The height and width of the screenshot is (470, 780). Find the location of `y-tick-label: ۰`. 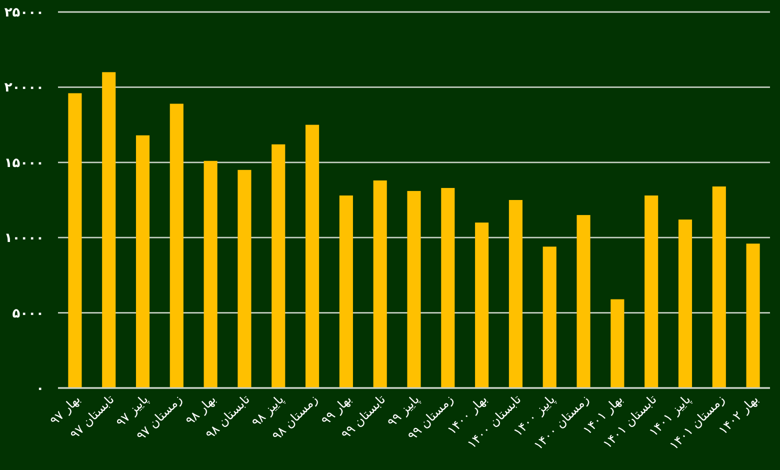

y-tick-label: ۰ is located at coordinates (40, 389).